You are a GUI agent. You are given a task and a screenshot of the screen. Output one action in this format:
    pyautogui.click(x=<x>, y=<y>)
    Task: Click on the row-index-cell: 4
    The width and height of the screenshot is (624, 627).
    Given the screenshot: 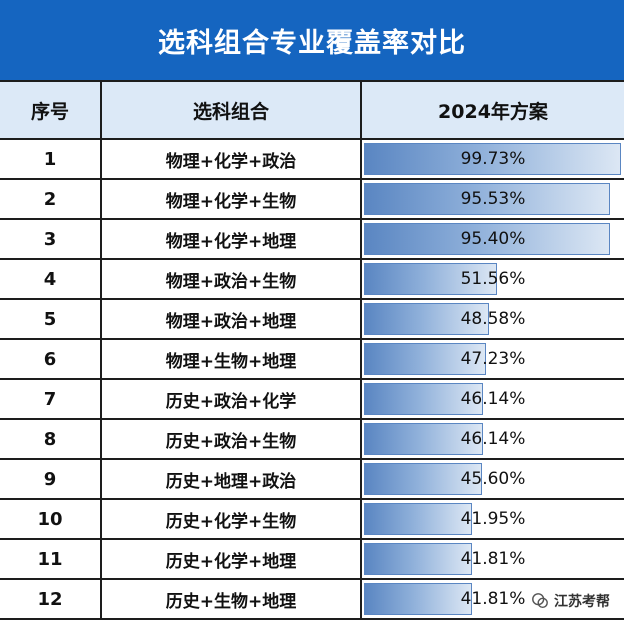 What is the action you would take?
    pyautogui.click(x=51, y=279)
    